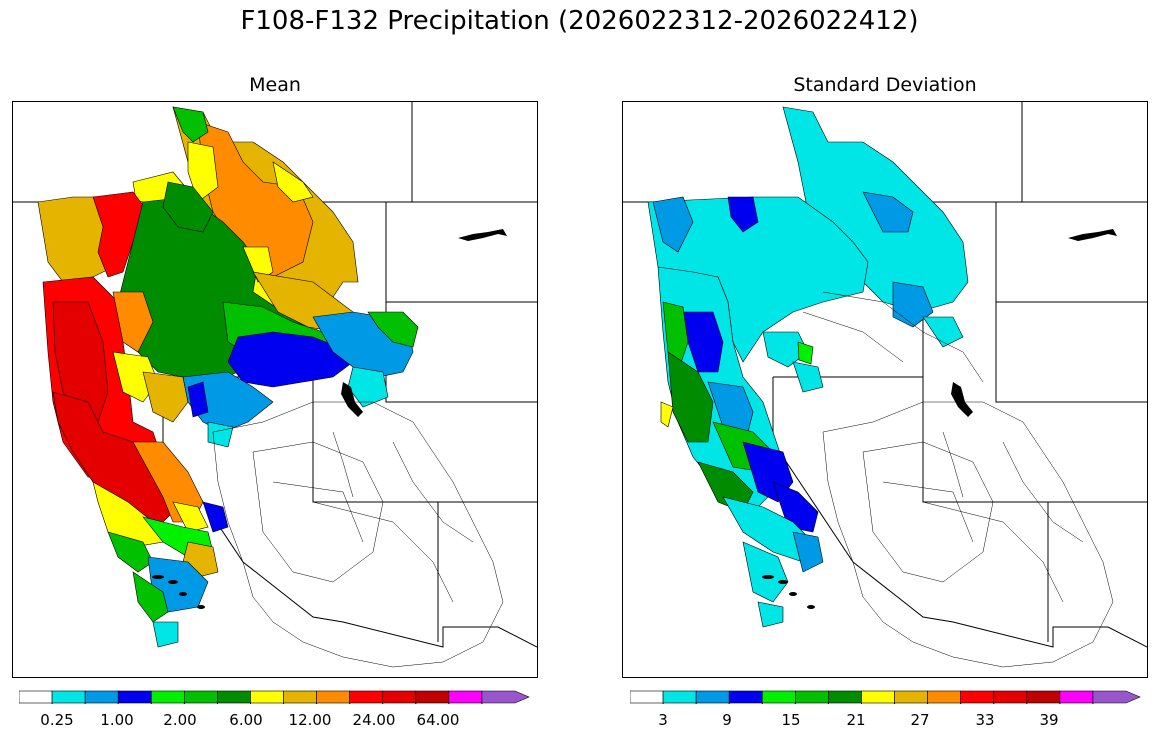  Describe the element at coordinates (117, 720) in the screenshot. I see `colorbar-mean-tick-label: 1.00` at that location.